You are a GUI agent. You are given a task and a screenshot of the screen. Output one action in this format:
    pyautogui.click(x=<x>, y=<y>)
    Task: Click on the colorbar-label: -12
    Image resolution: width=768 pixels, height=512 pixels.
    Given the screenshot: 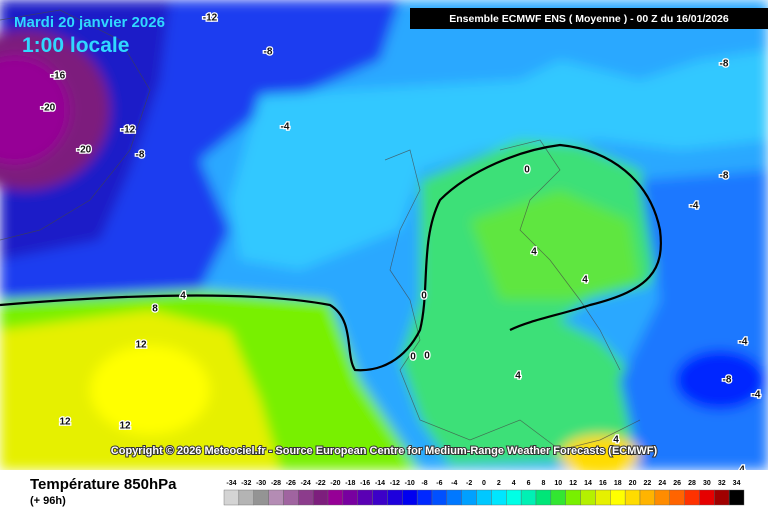 What is the action you would take?
    pyautogui.click(x=395, y=483)
    